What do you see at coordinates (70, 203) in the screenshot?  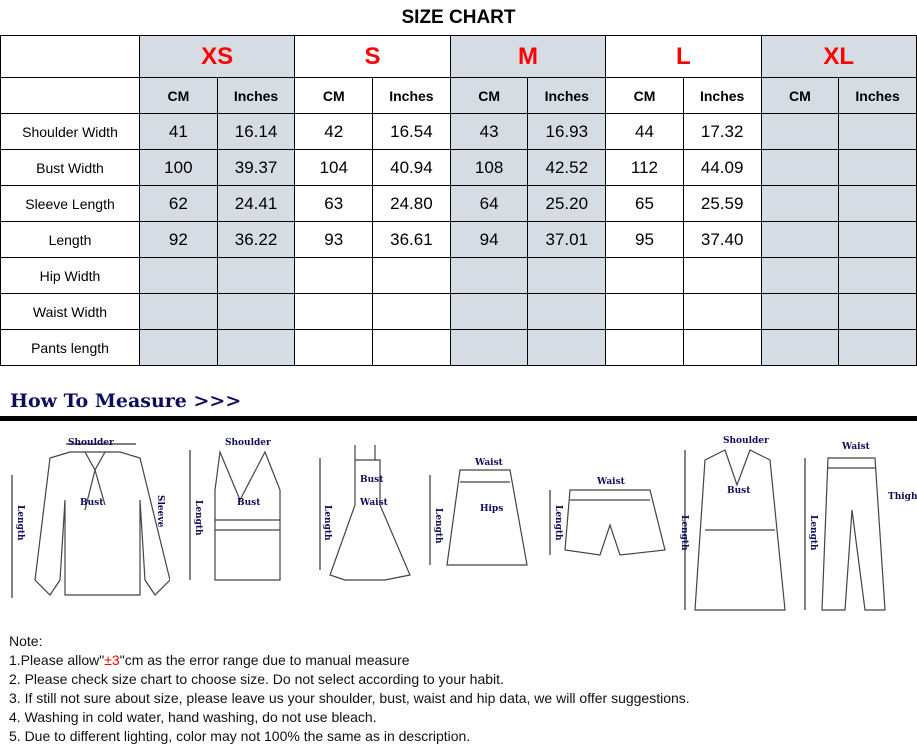 I see `row-label: Sleeve Length` at bounding box center [70, 203].